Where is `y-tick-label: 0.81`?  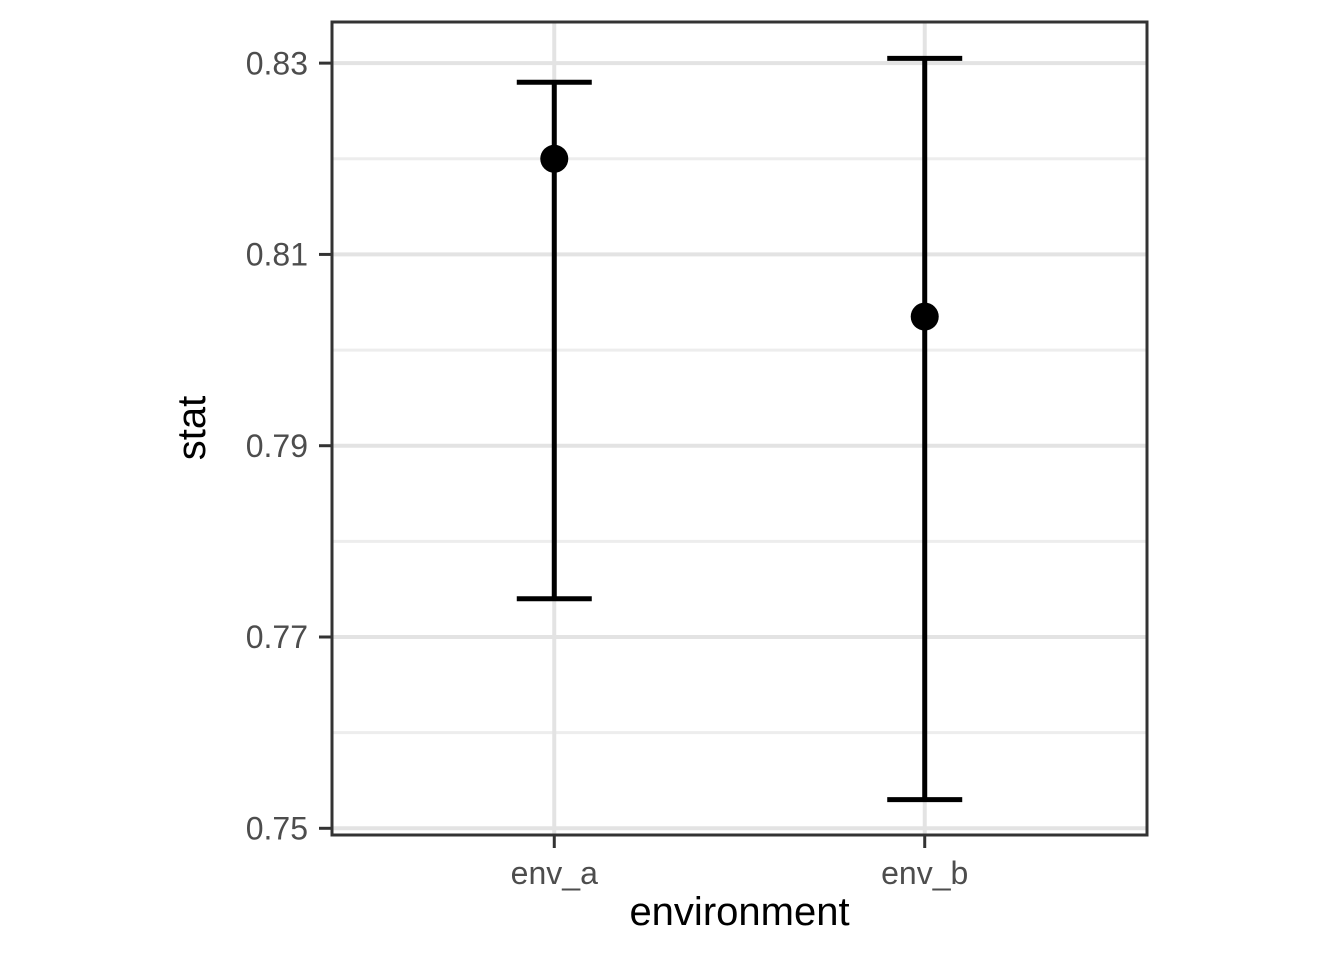
y-tick-label: 0.81 is located at coordinates (277, 255).